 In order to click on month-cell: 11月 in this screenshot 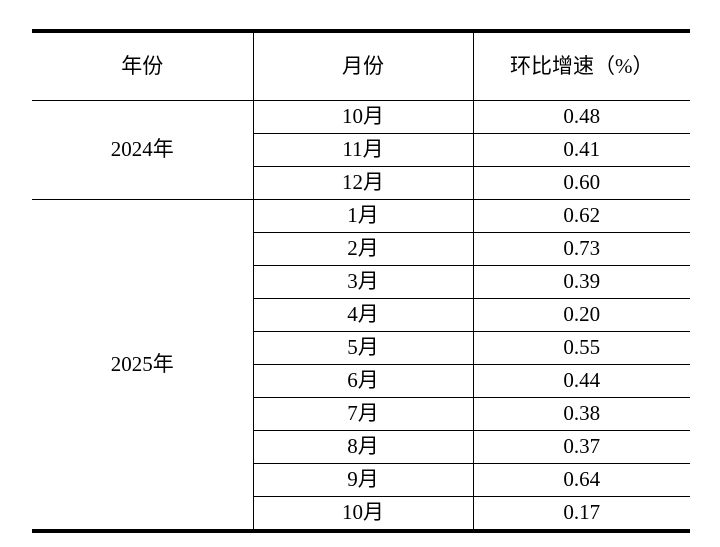, I will do `click(363, 150)`.